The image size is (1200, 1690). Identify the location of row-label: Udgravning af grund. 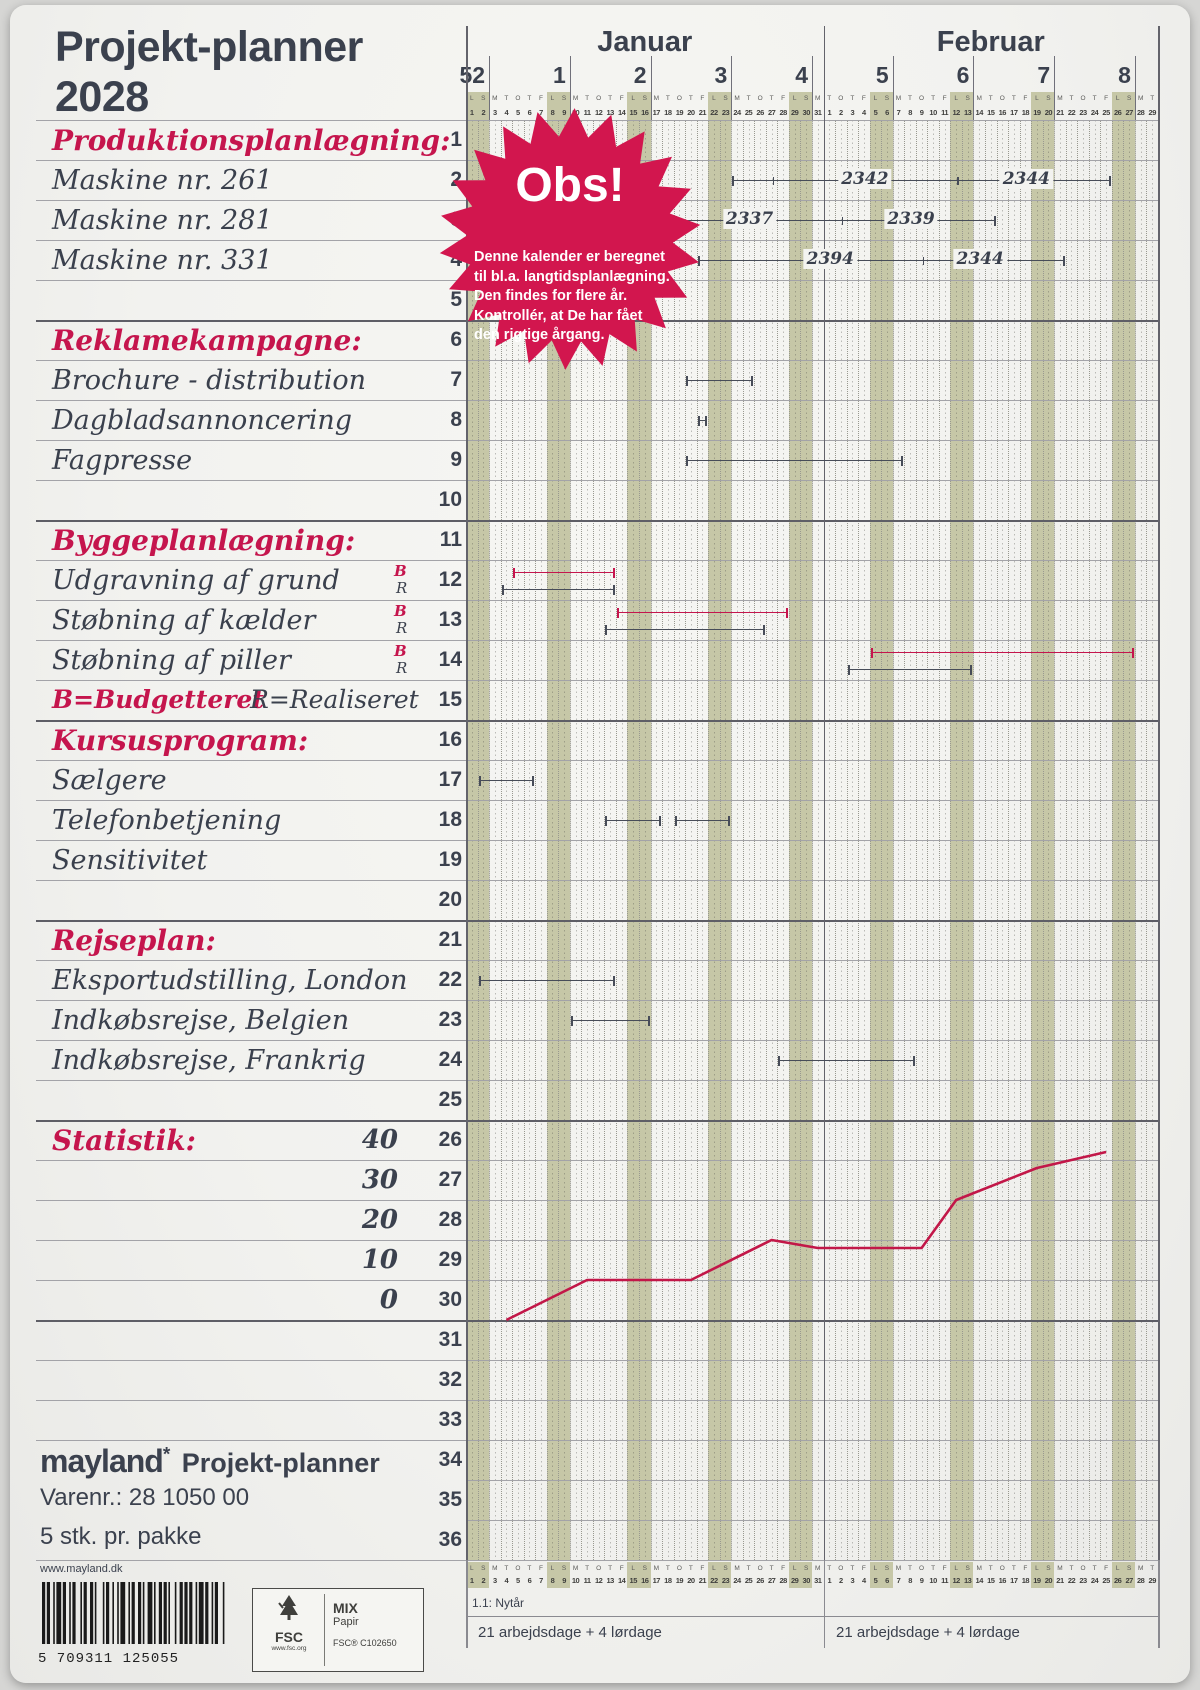
(196, 580).